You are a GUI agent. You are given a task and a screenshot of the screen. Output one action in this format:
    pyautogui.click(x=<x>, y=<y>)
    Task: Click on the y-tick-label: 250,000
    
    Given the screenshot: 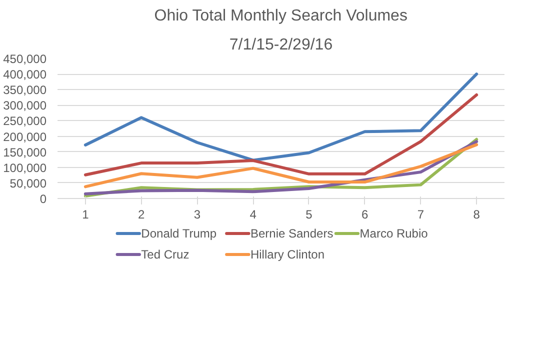 What is the action you would take?
    pyautogui.click(x=25, y=121)
    